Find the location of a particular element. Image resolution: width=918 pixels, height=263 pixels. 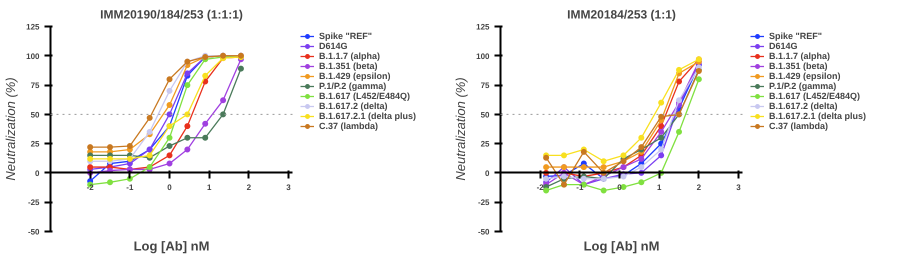

x-tick-label: -2 is located at coordinates (540, 187).